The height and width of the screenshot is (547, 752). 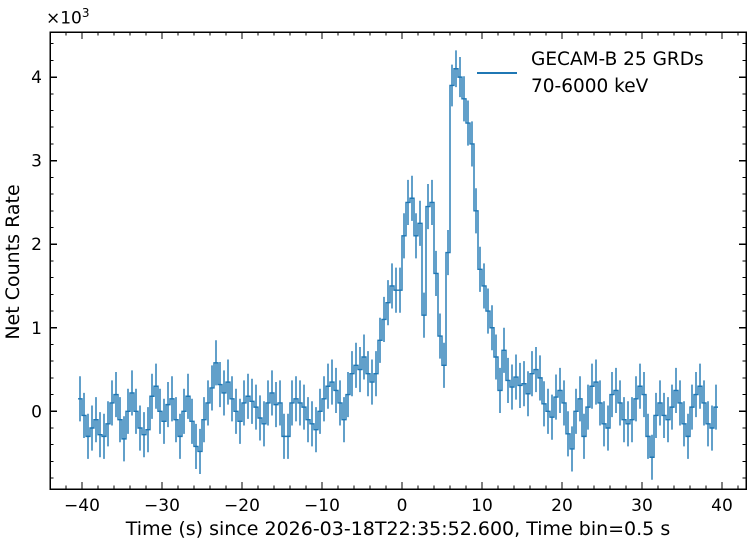 I want to click on x-tick-label: −30, so click(x=162, y=506).